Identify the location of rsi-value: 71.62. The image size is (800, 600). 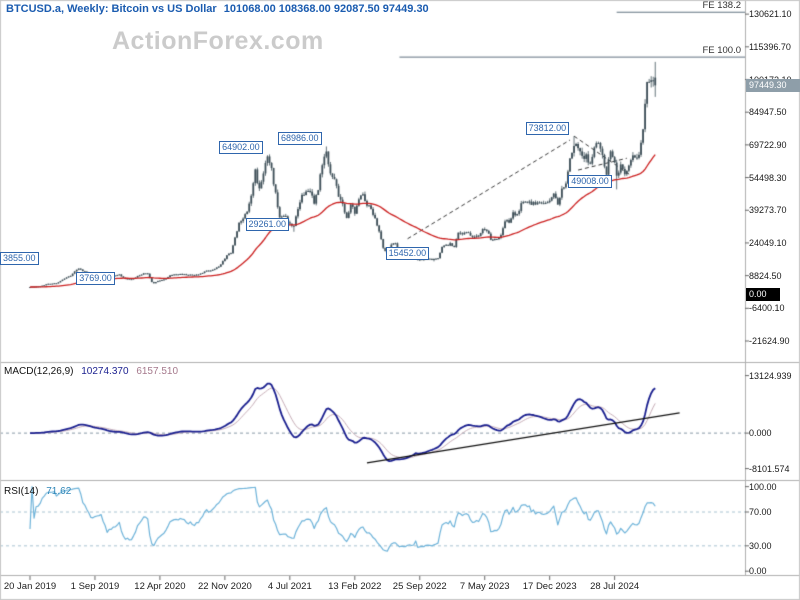
(59, 491).